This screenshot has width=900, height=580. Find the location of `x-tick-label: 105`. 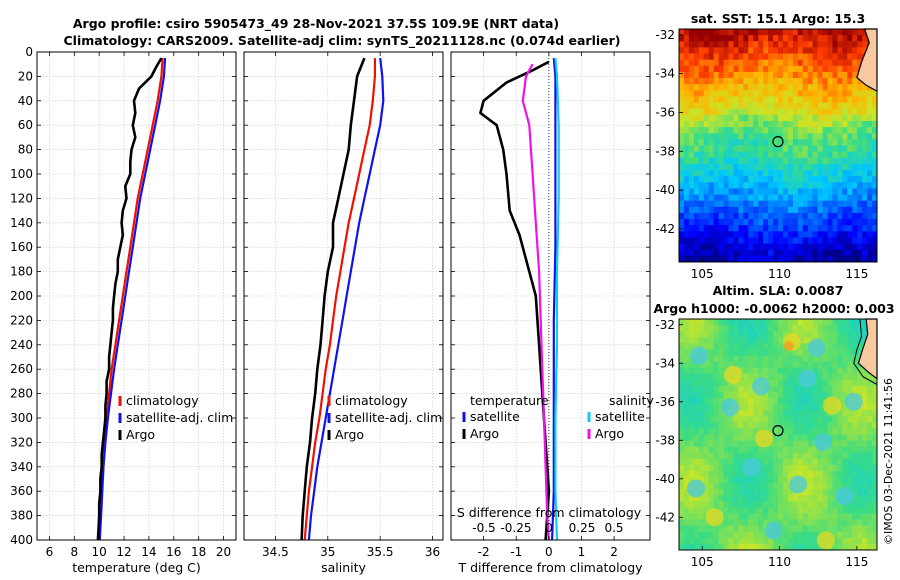

x-tick-label: 105 is located at coordinates (702, 274).